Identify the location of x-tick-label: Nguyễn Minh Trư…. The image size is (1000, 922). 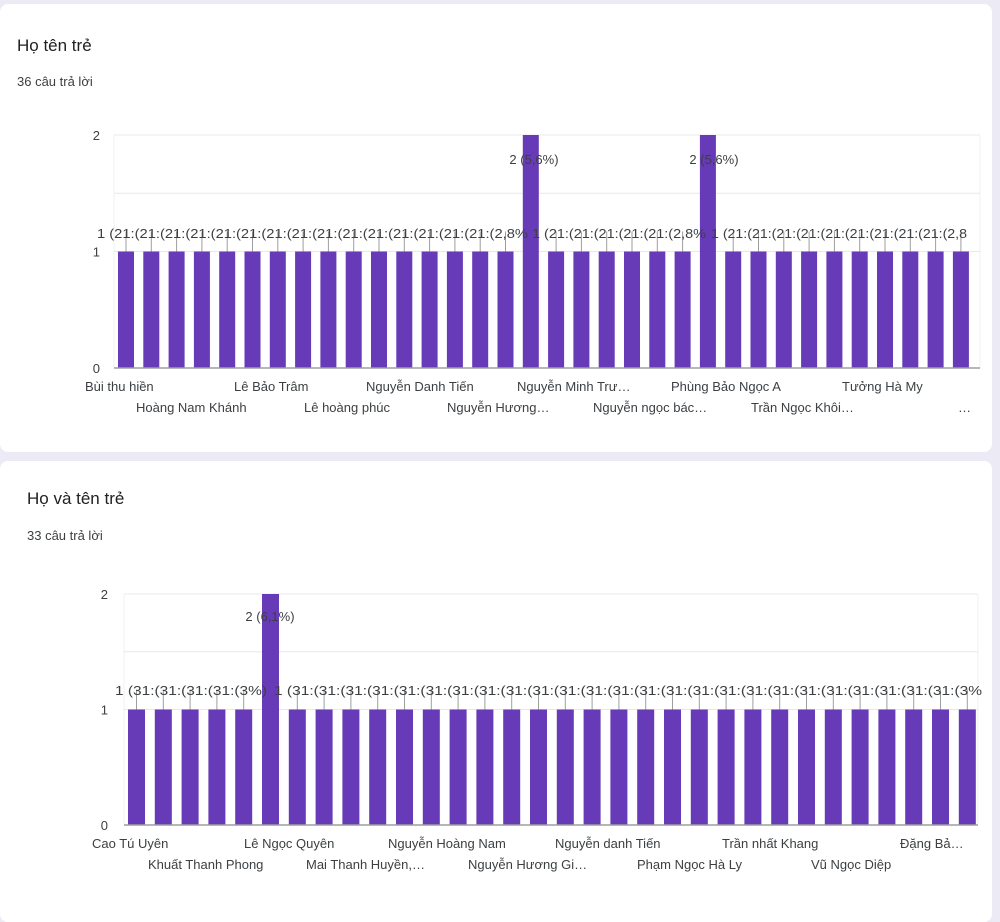
(573, 386).